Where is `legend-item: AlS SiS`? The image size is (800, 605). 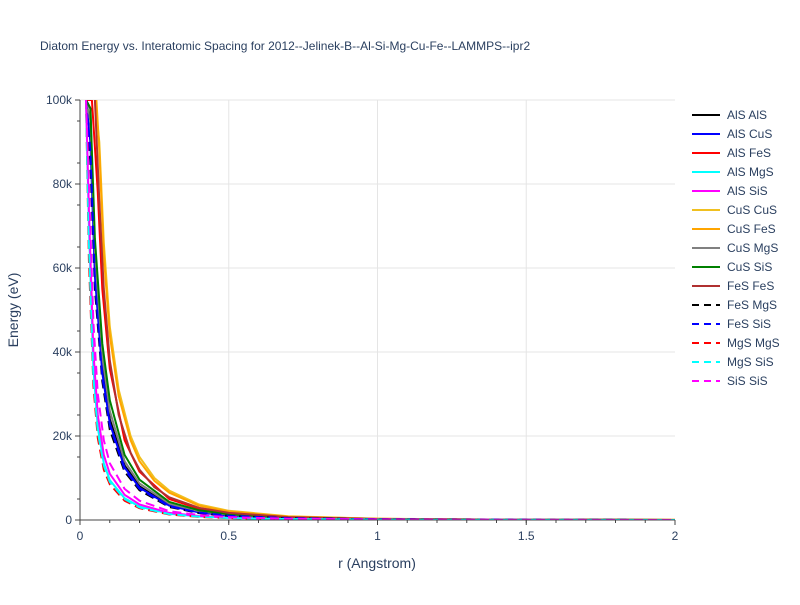
legend-item: AlS SiS is located at coordinates (730, 191).